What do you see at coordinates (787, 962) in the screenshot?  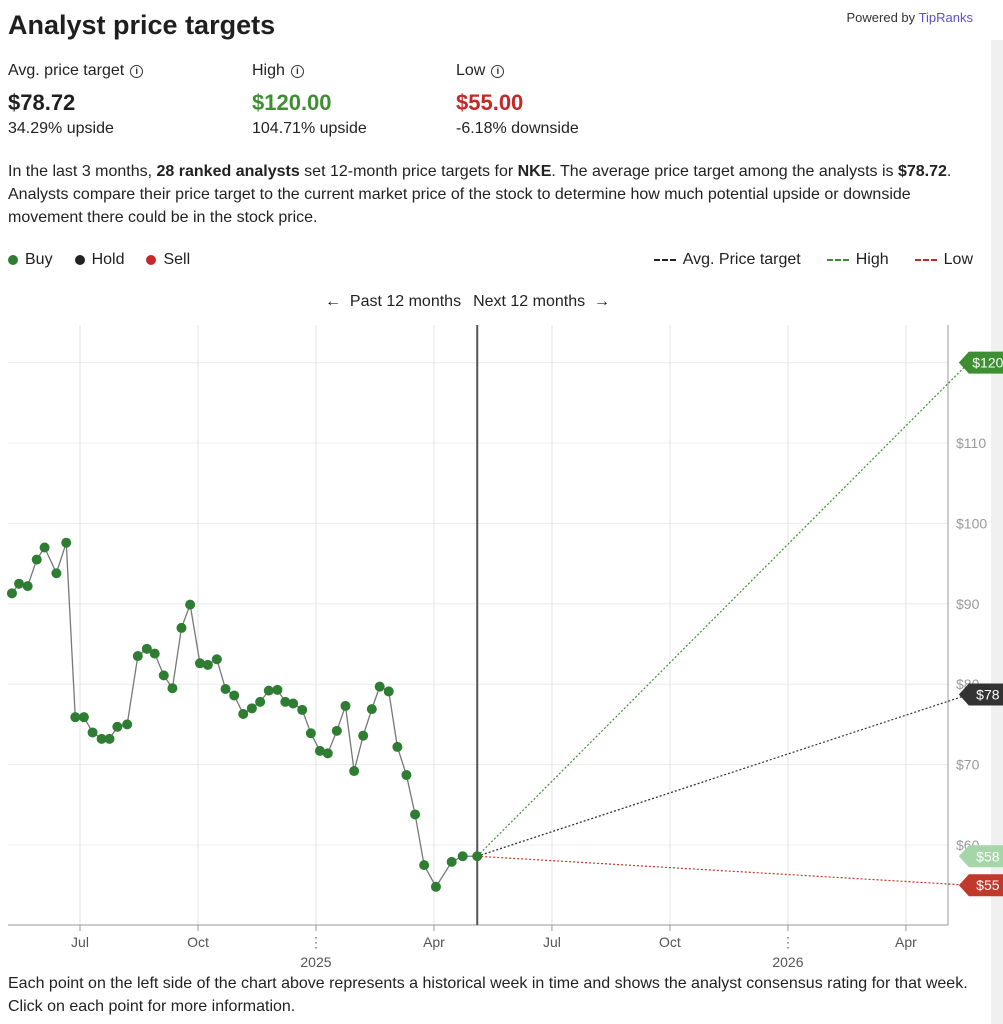 I see `x-year-label: 2026` at bounding box center [787, 962].